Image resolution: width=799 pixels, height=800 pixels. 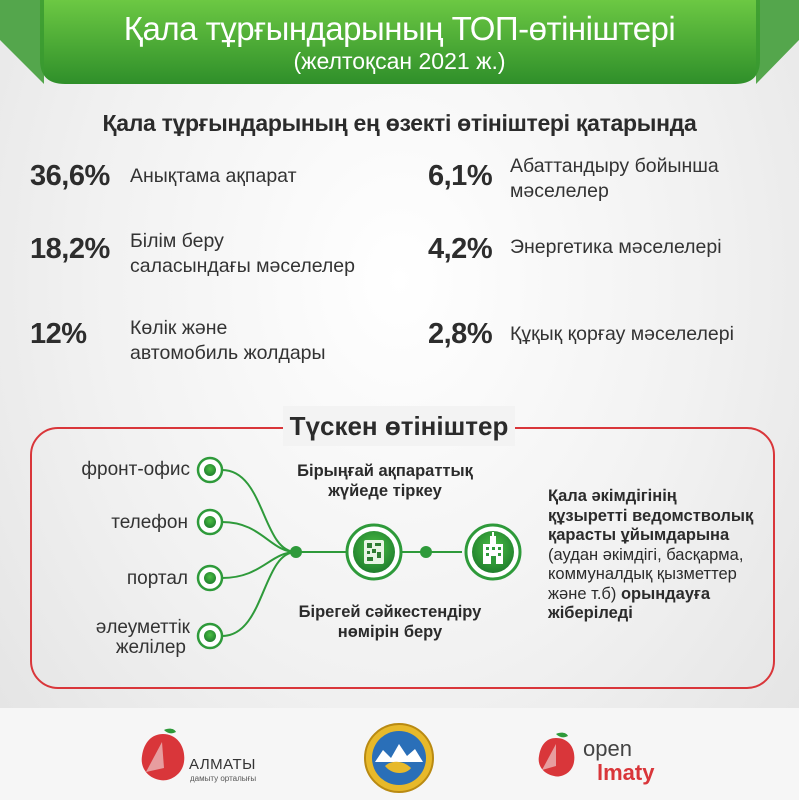 I want to click on stat-item: 4,2% Энергетика мәселелері, so click(x=575, y=249).